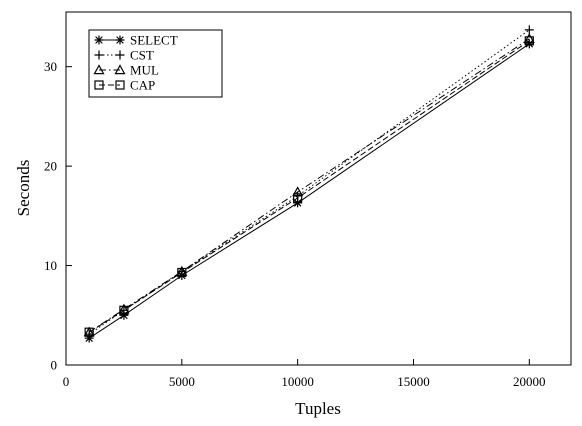  I want to click on legend-label-select: SELECT, so click(154, 40).